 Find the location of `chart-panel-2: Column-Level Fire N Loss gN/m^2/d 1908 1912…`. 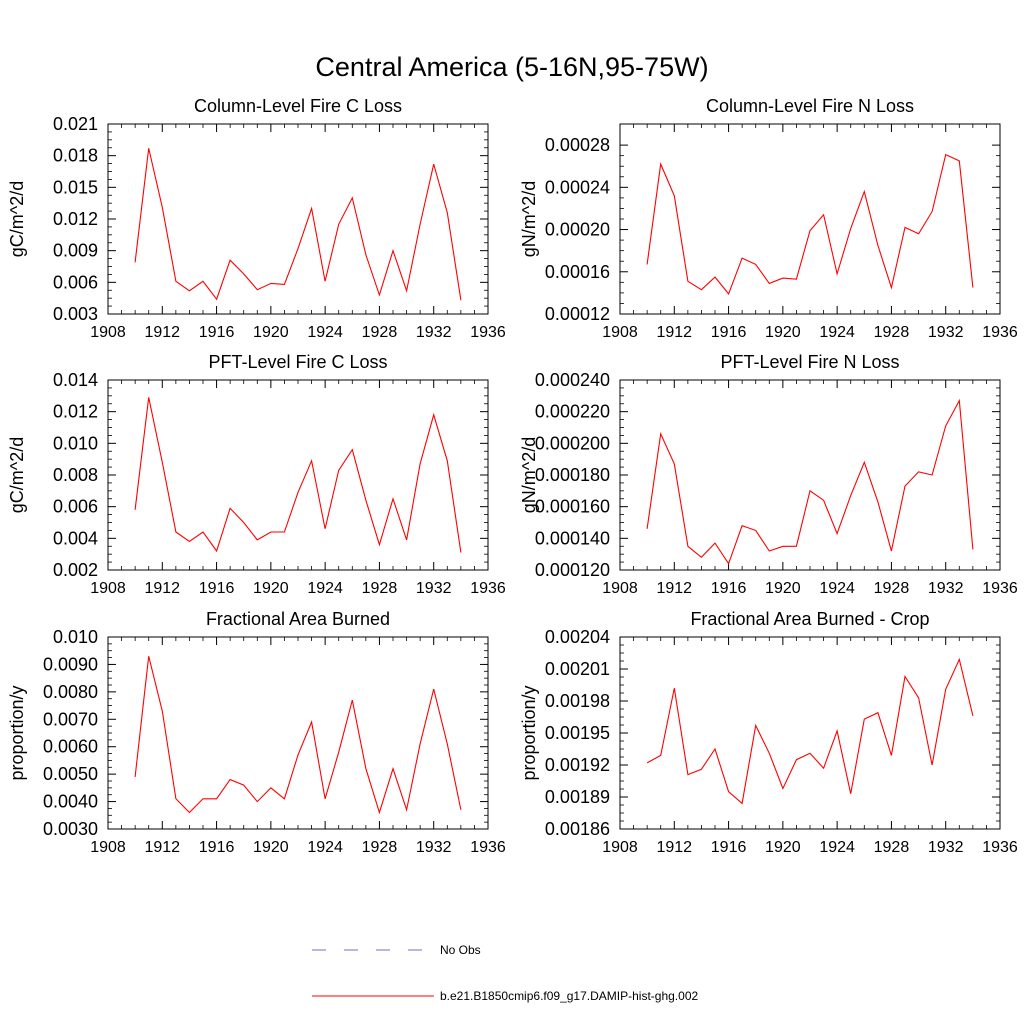

chart-panel-2: Column-Level Fire N Loss gN/m^2/d 1908 1912… is located at coordinates (768, 218).